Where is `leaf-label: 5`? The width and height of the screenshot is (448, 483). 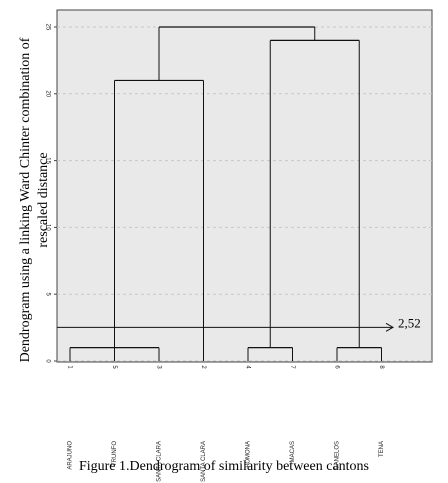 leaf-label: 5 is located at coordinates (114, 367).